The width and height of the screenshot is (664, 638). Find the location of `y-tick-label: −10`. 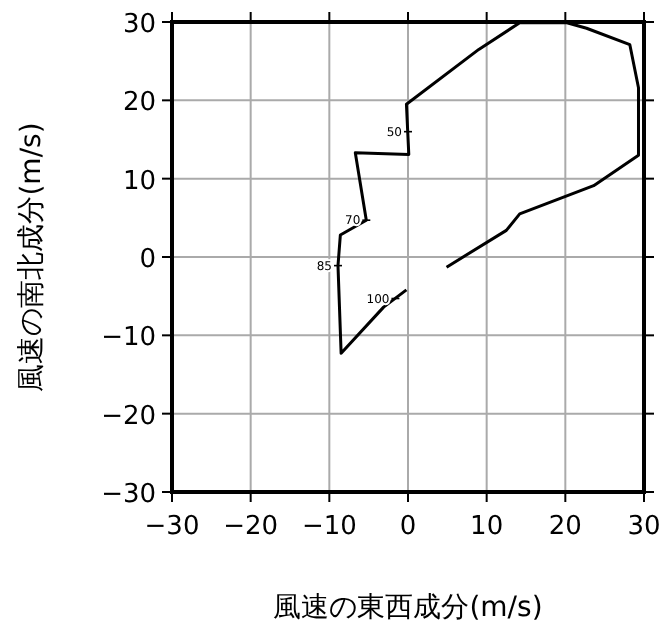

y-tick-label: −10 is located at coordinates (128, 338).